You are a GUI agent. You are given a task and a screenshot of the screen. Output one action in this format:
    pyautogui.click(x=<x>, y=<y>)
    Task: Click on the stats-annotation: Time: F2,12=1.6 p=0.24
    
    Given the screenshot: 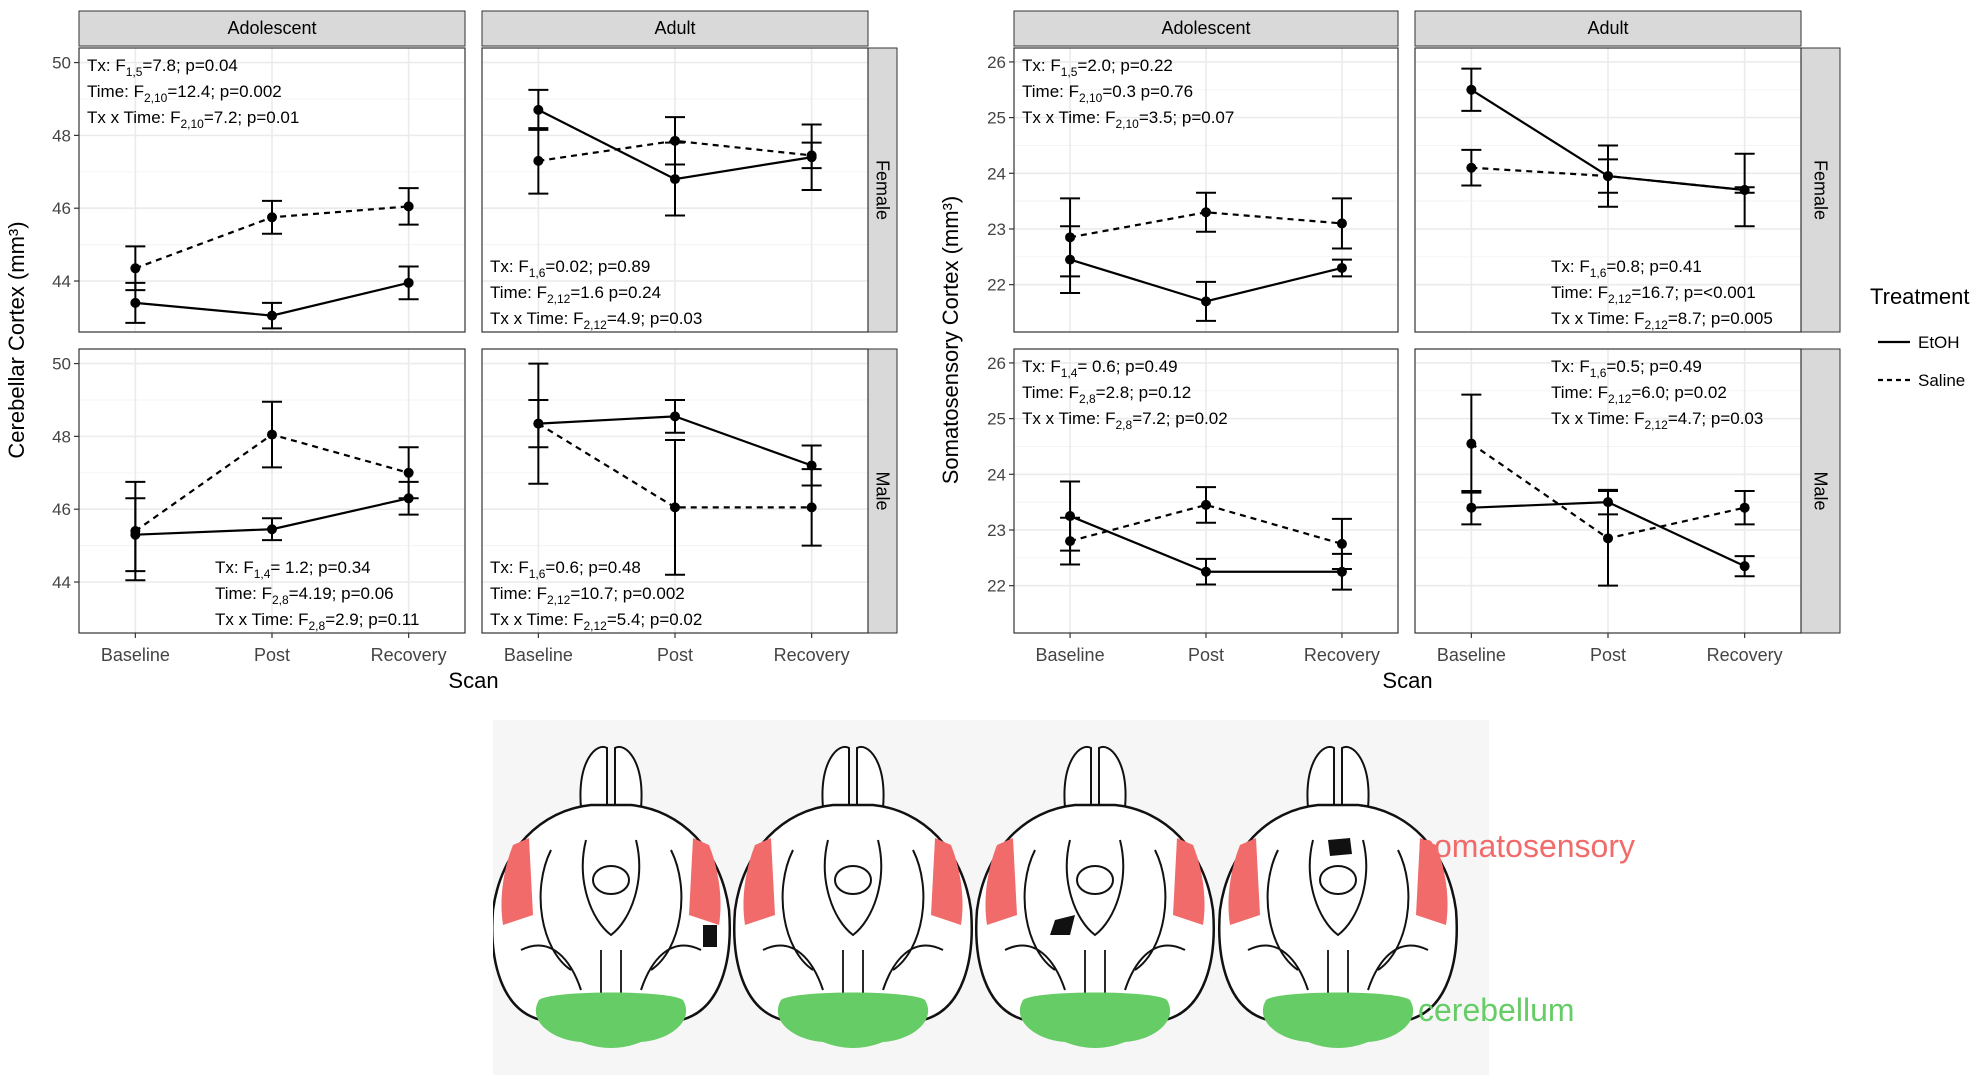 What is the action you would take?
    pyautogui.click(x=575, y=294)
    